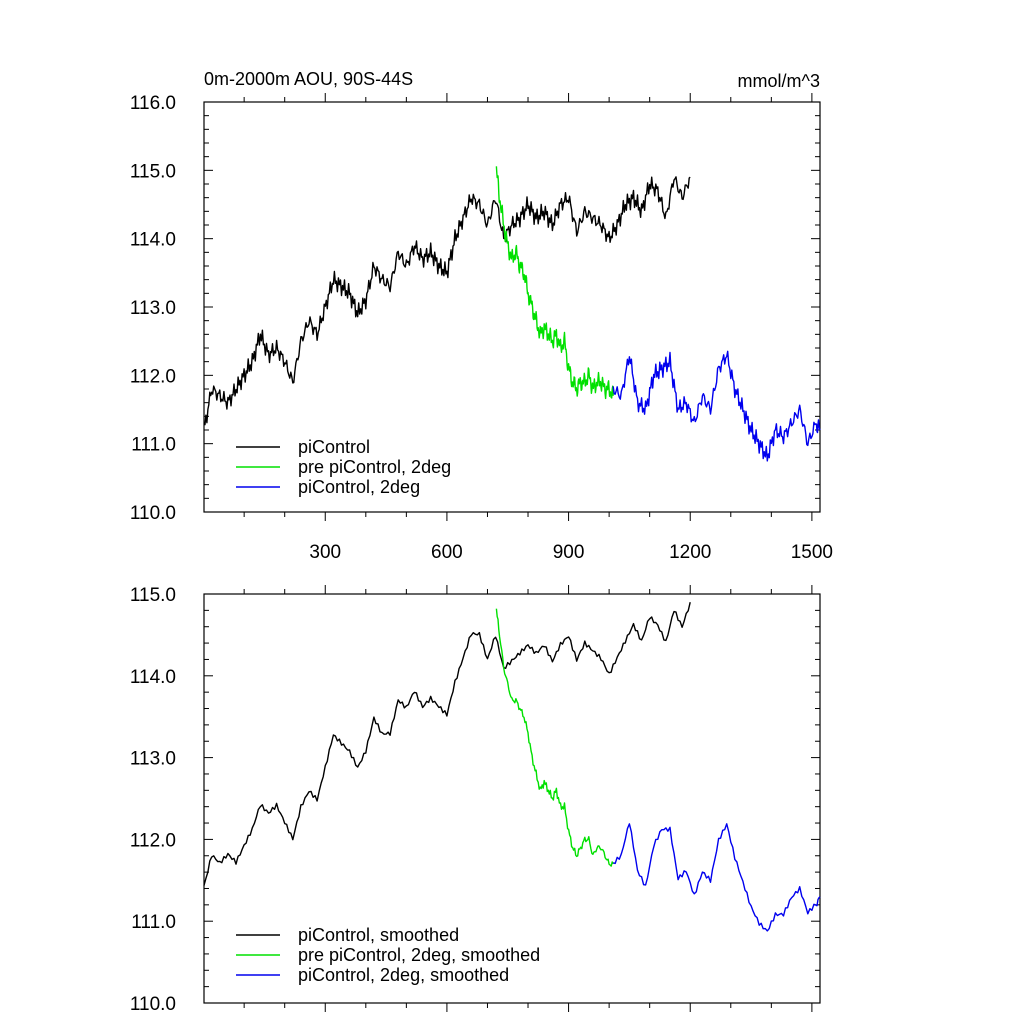  Describe the element at coordinates (359, 487) in the screenshot. I see `legend-label: piControl, 2deg` at that location.